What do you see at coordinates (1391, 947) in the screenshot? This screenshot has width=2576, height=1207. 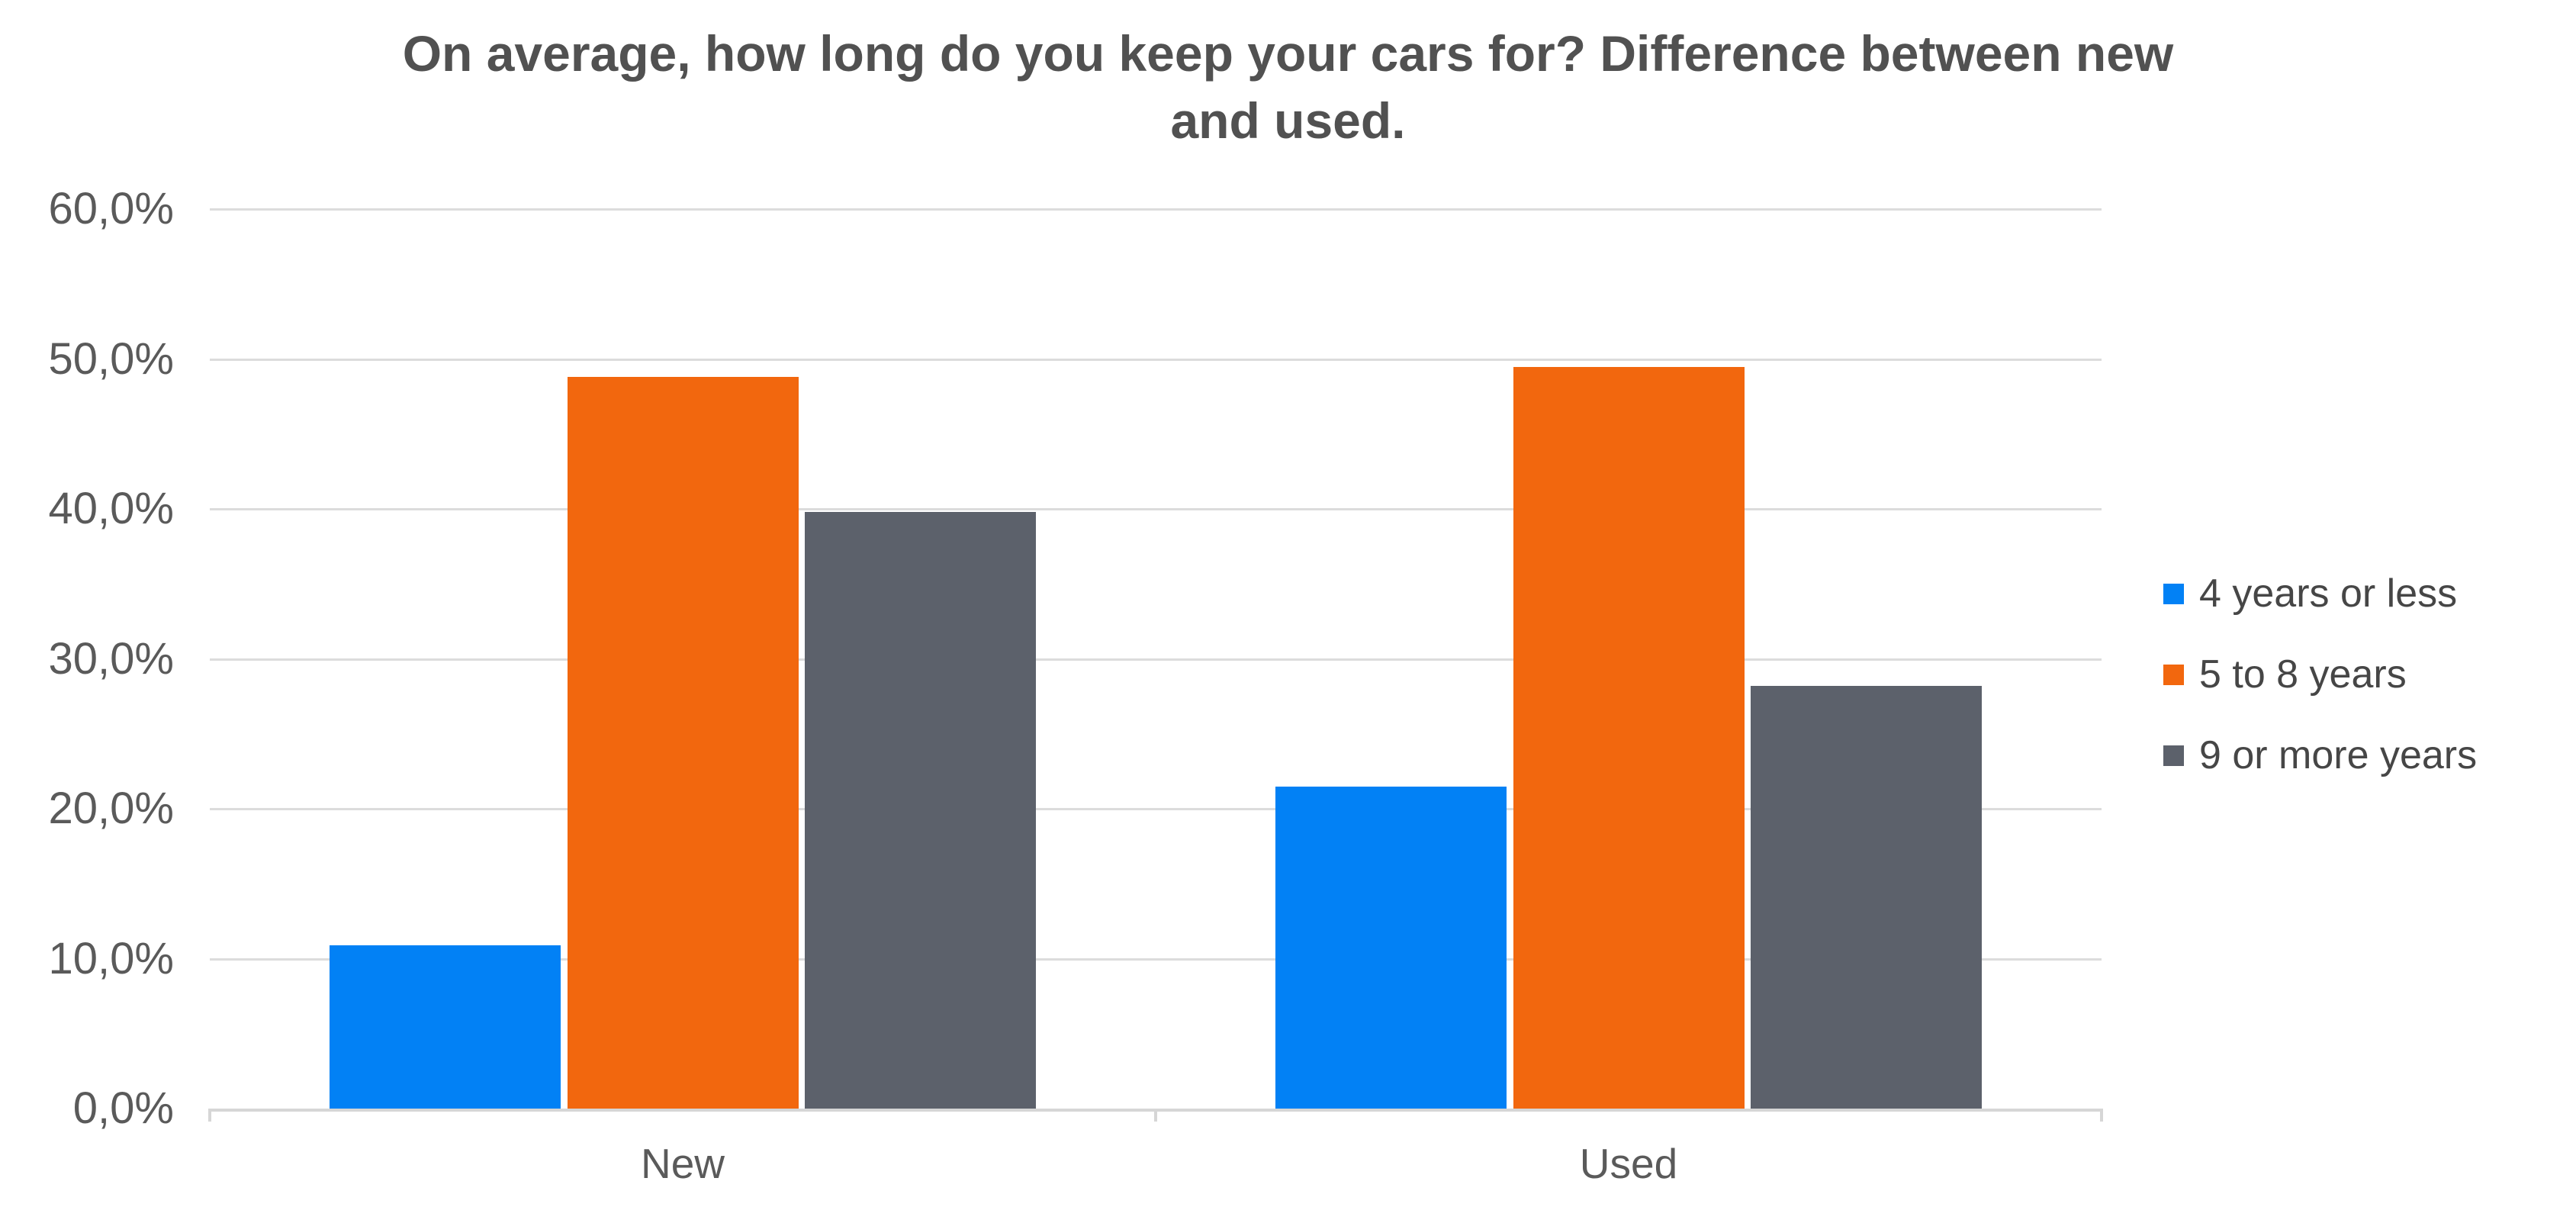 I see `bar-4-years-or-less-used` at bounding box center [1391, 947].